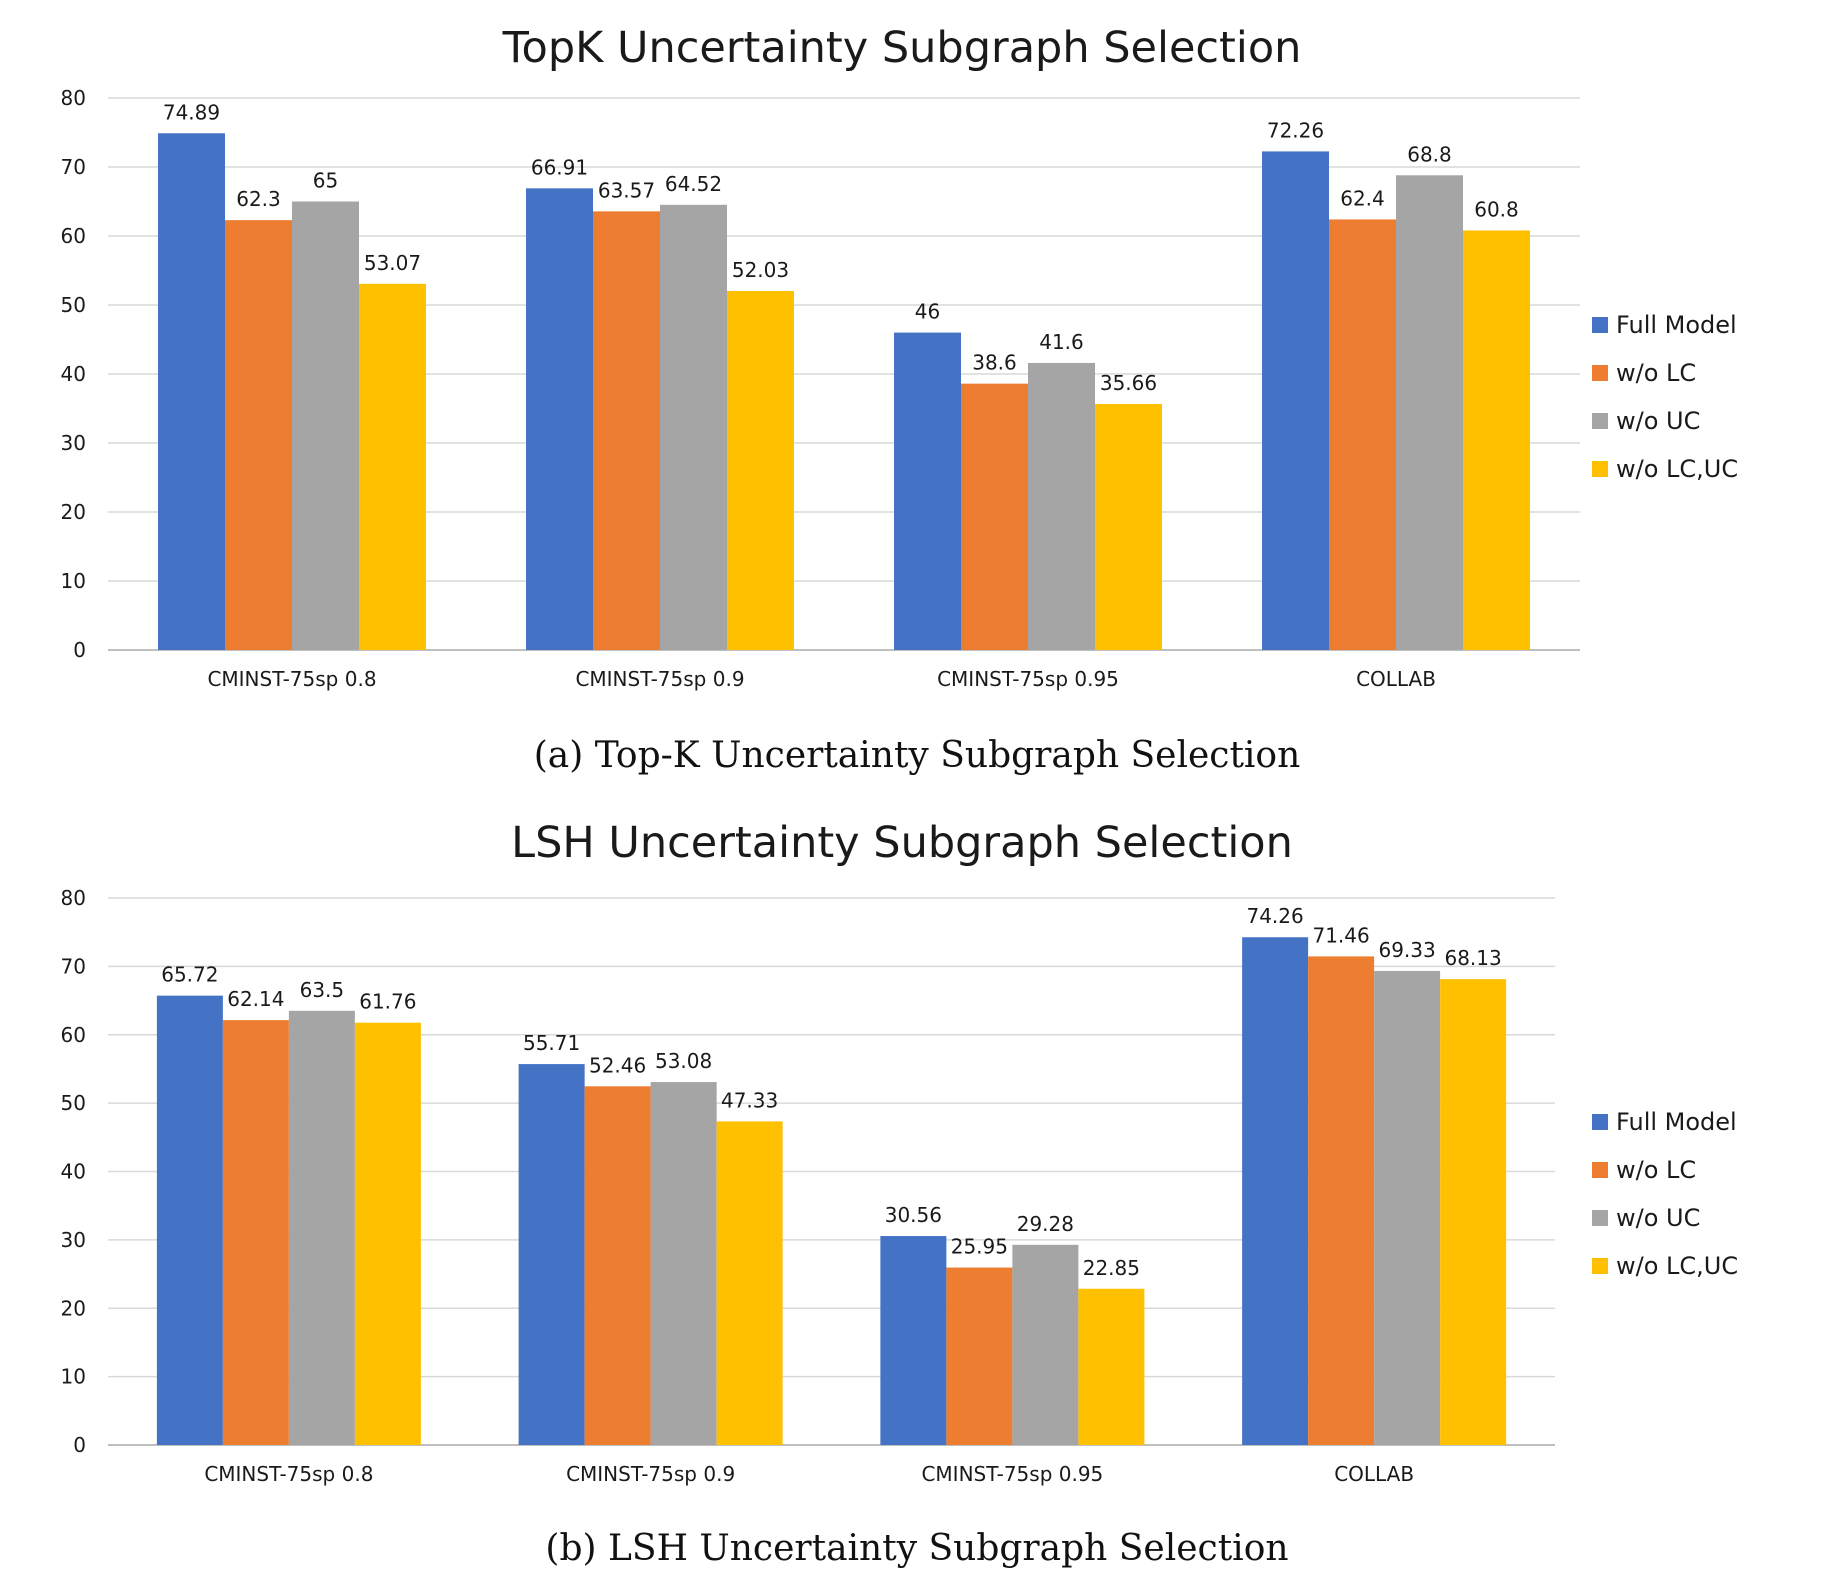 The width and height of the screenshot is (1834, 1582). What do you see at coordinates (693, 184) in the screenshot?
I see `data-label: 64.52` at bounding box center [693, 184].